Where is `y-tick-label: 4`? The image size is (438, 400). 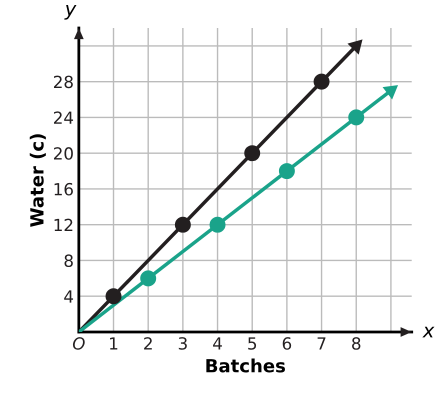
y-tick-label: 4 is located at coordinates (69, 296).